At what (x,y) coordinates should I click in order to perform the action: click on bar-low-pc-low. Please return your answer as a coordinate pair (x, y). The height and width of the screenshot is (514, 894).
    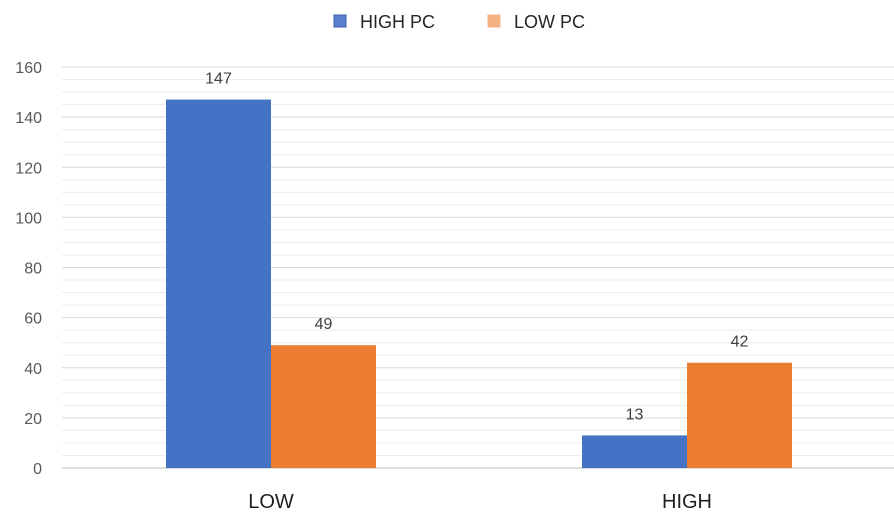
    Looking at the image, I should click on (323, 406).